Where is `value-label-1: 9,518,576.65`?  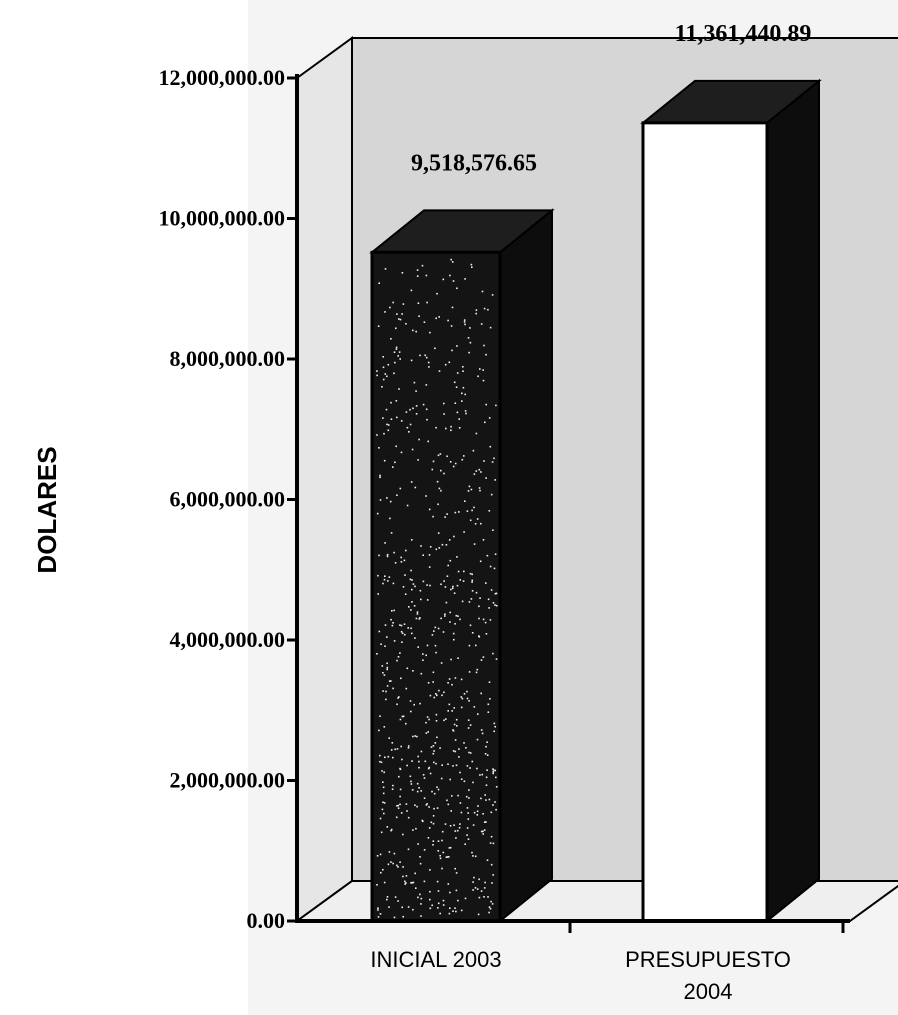 value-label-1: 9,518,576.65 is located at coordinates (474, 163).